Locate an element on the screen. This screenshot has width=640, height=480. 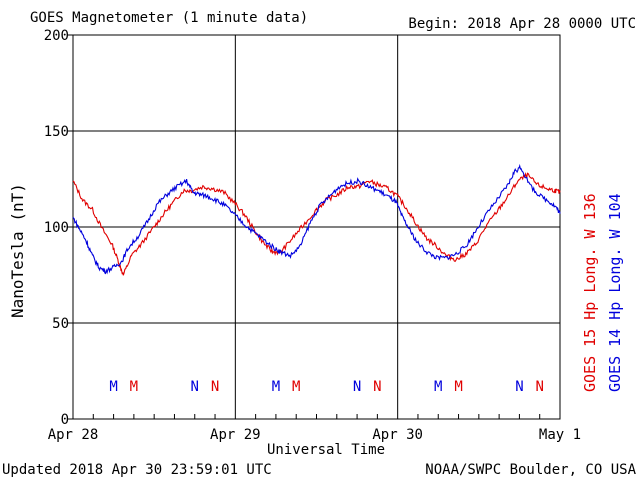
y-tick-label: 200 is located at coordinates (56, 36).